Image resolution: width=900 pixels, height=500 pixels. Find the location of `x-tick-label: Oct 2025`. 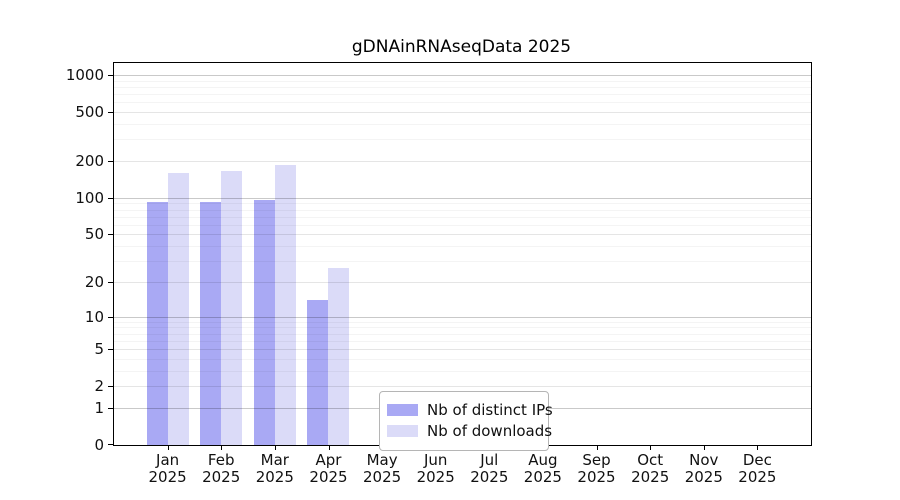

x-tick-label: Oct 2025 is located at coordinates (650, 469).